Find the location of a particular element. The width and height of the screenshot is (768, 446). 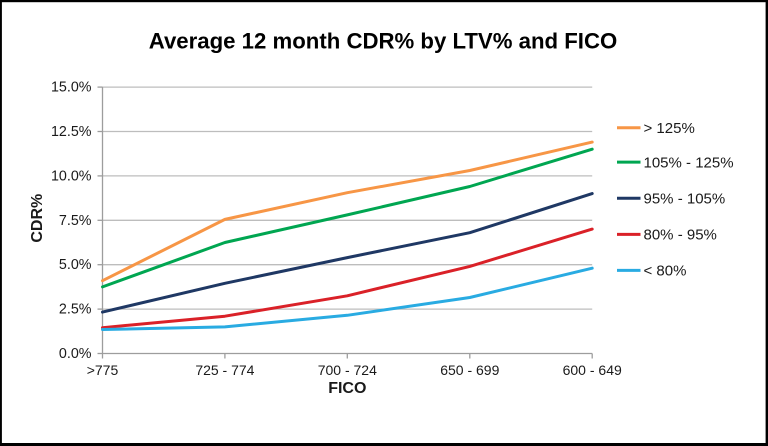

svg-text: FICO is located at coordinates (347, 388).